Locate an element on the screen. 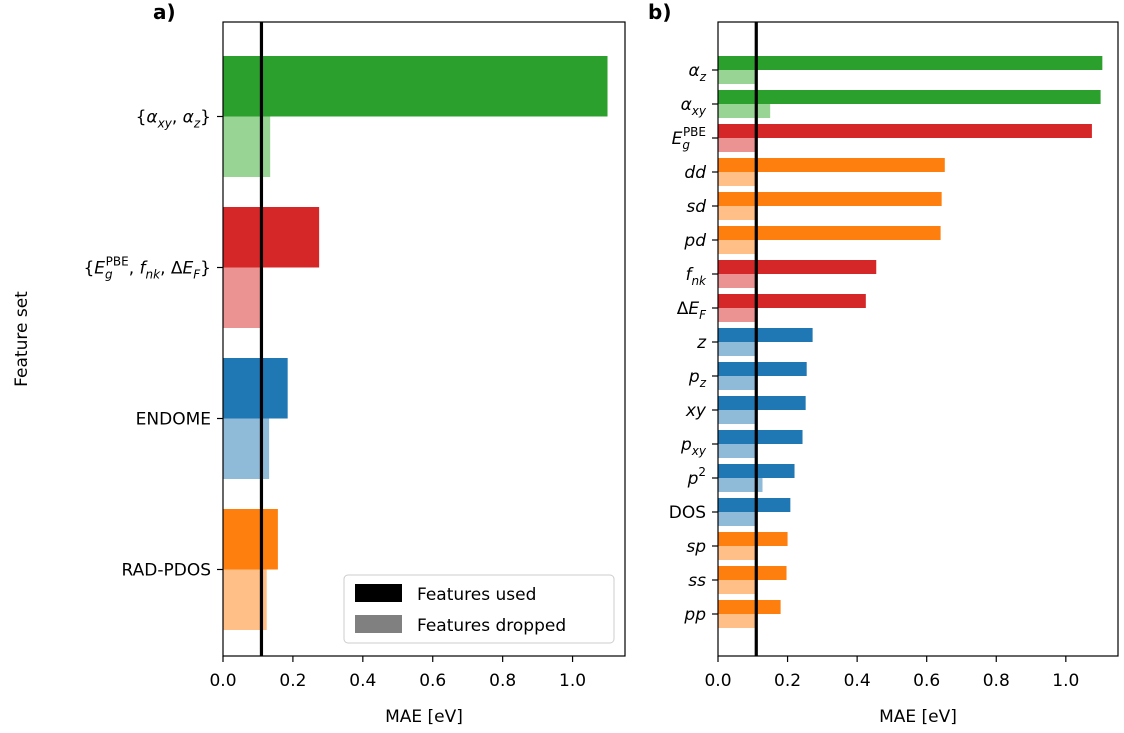  xtick-label-1-1: 0.2 is located at coordinates (787, 681).